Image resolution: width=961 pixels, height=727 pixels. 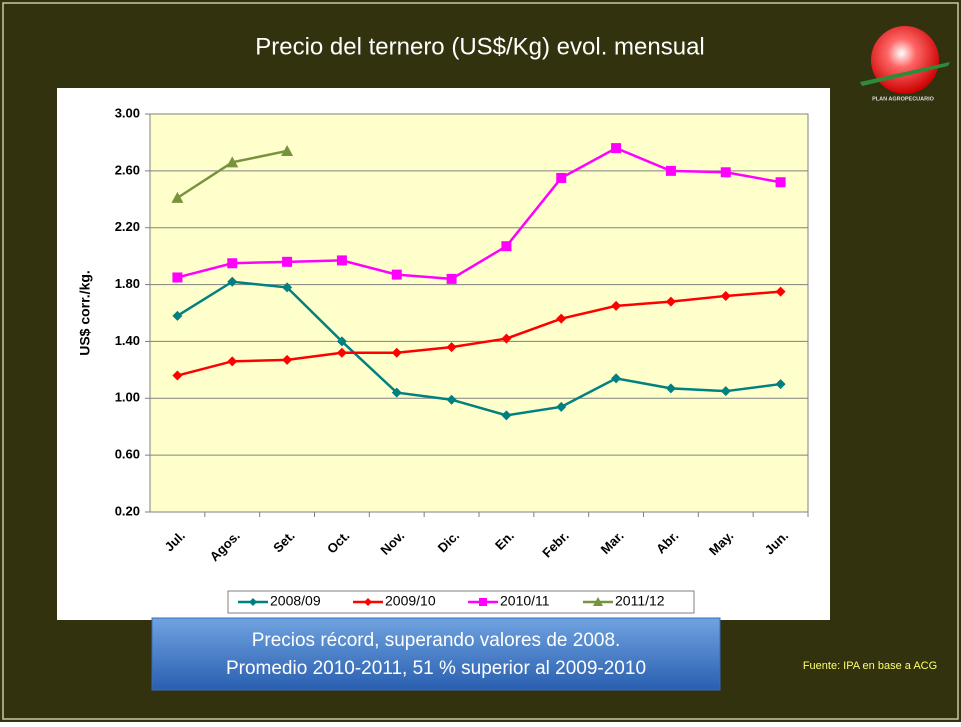 What do you see at coordinates (127, 454) in the screenshot?
I see `y-tick-label: 0.60` at bounding box center [127, 454].